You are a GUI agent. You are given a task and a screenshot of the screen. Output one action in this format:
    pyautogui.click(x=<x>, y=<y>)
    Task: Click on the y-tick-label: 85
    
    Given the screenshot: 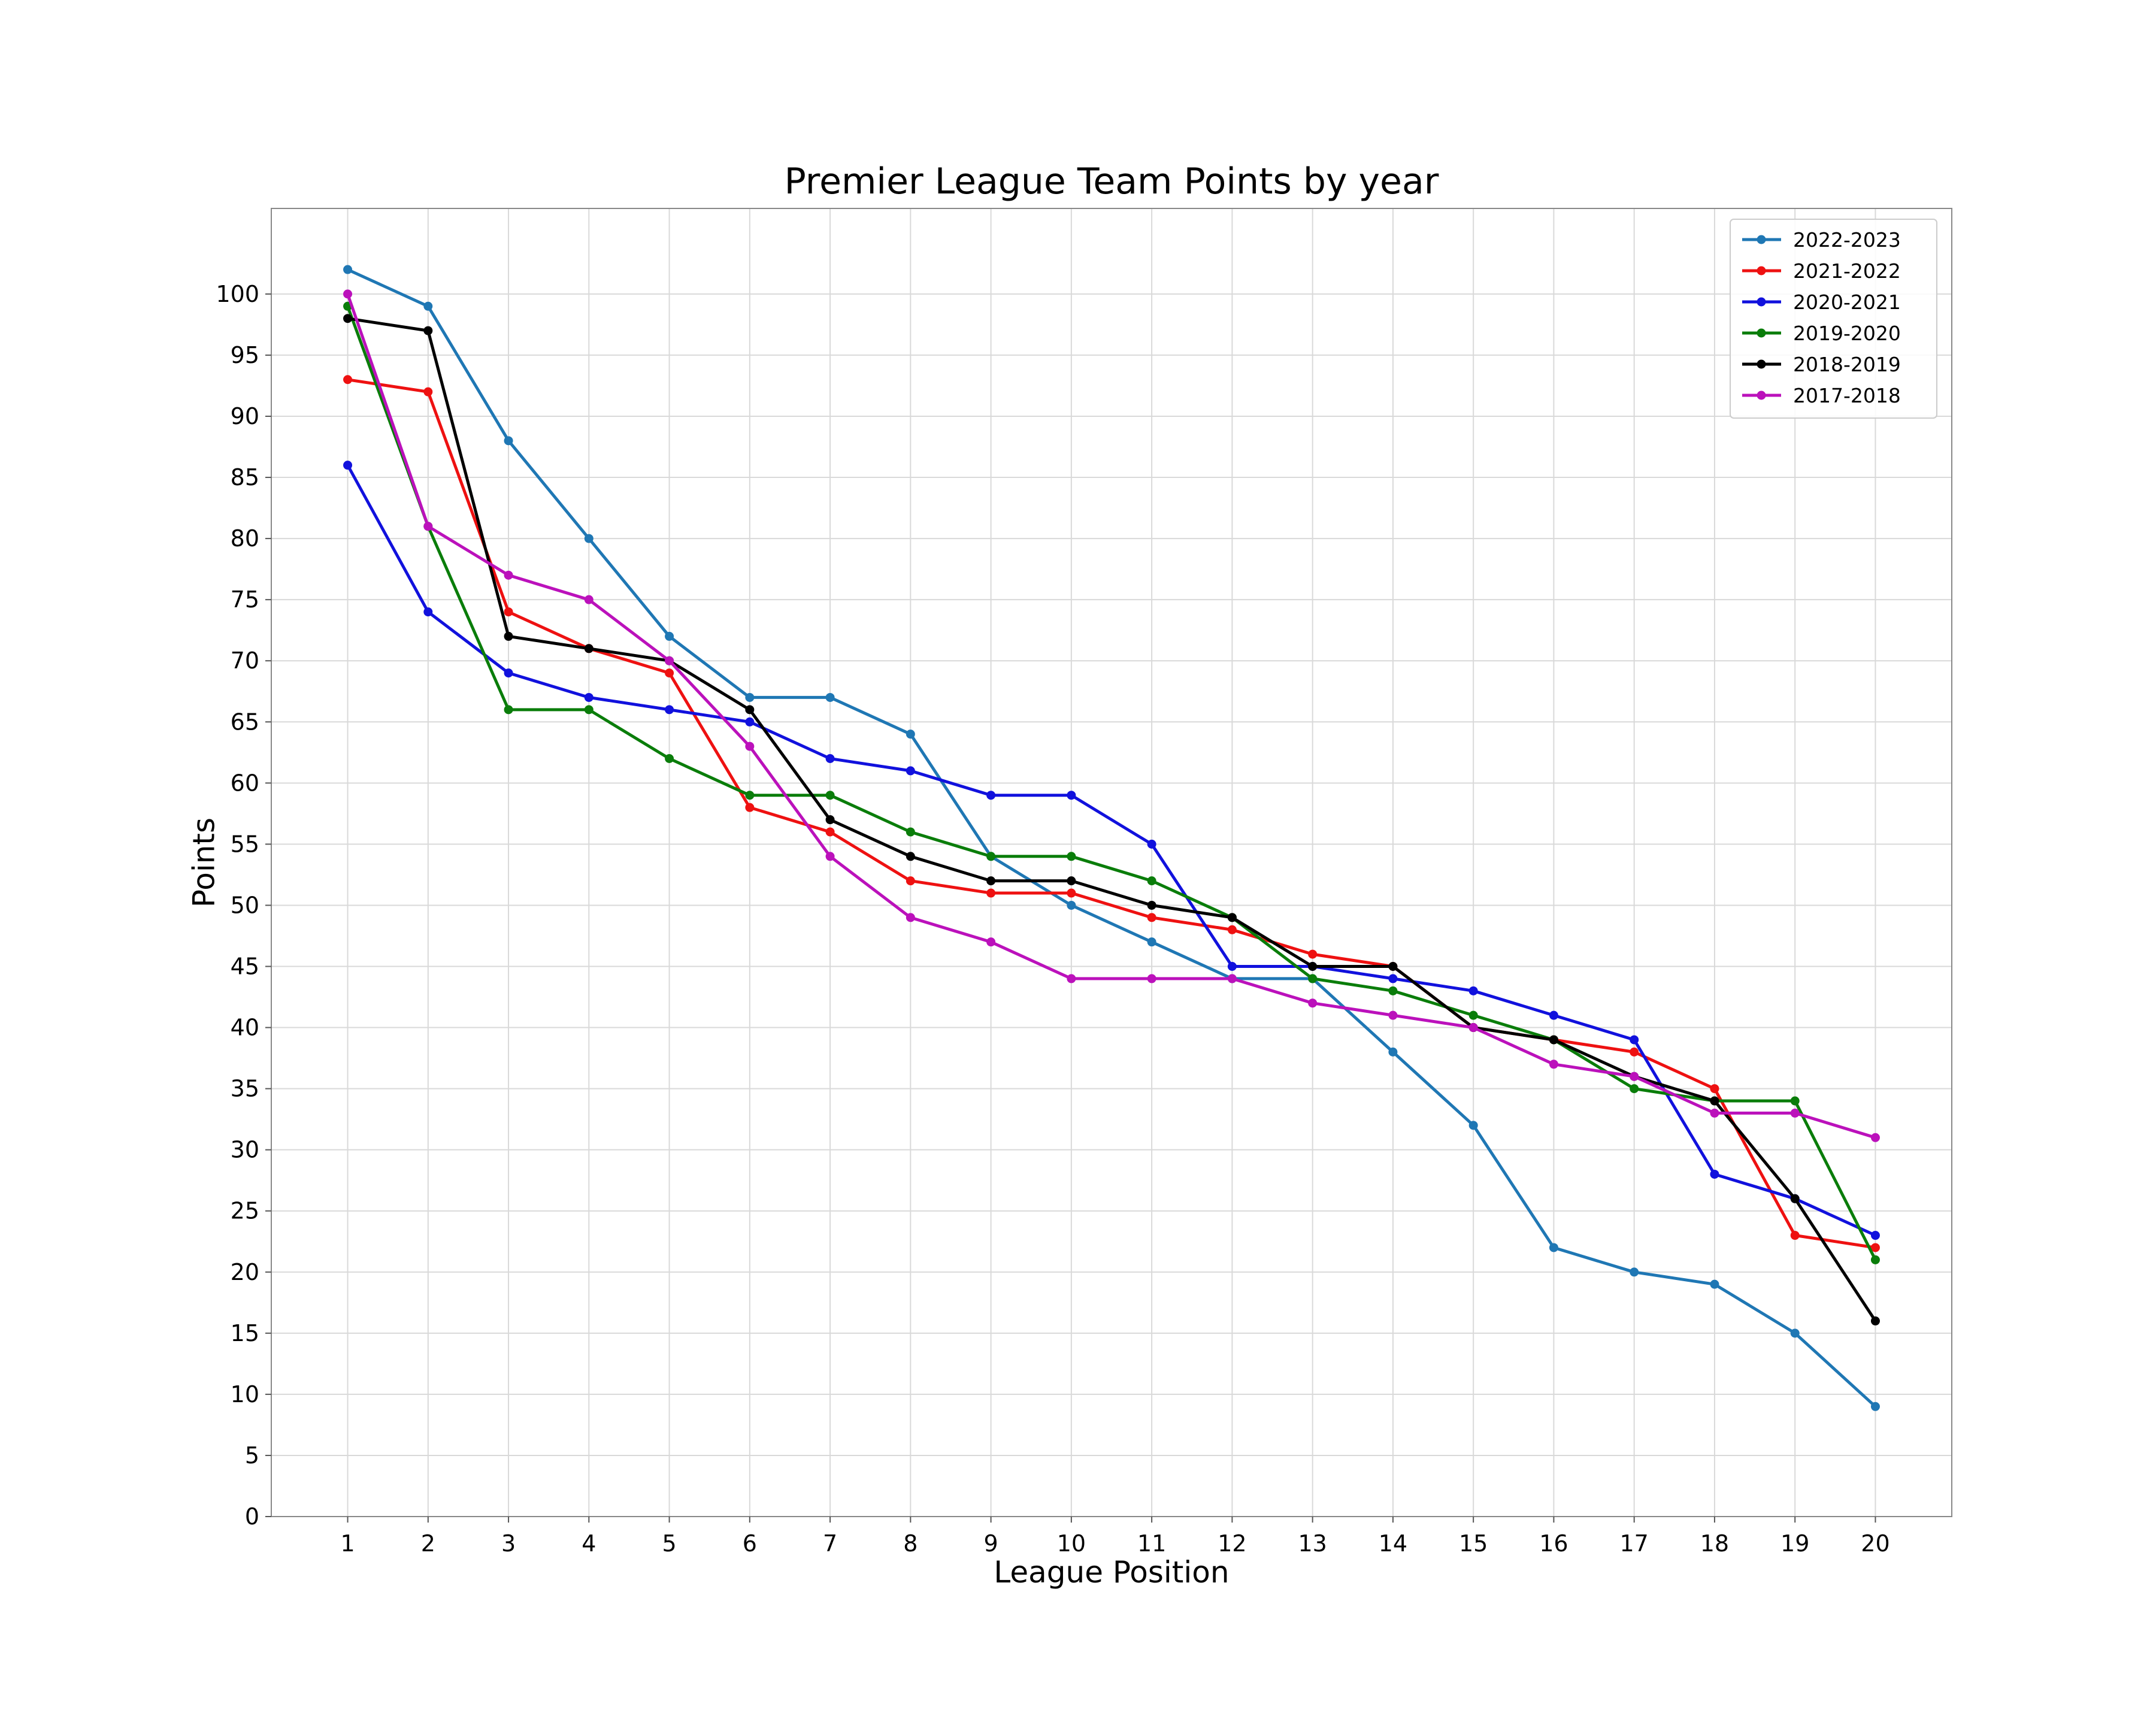 What is the action you would take?
    pyautogui.click(x=245, y=477)
    